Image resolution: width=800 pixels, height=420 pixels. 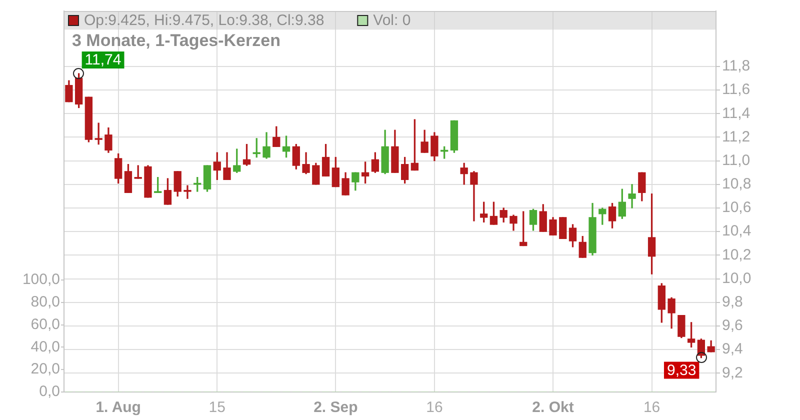 I want to click on y-tick-label: 9,4, so click(x=732, y=349).